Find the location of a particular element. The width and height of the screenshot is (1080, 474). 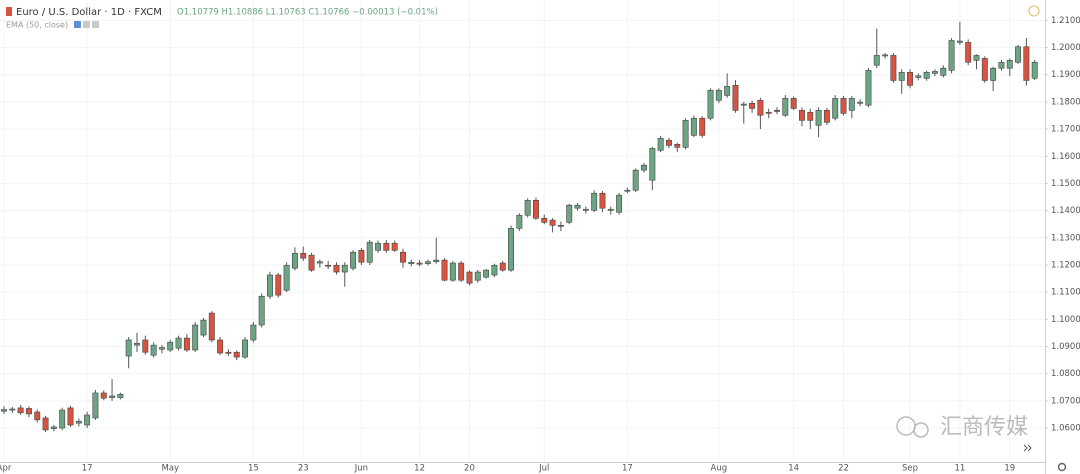

y-tick-label: 1.06000 is located at coordinates (1065, 429).